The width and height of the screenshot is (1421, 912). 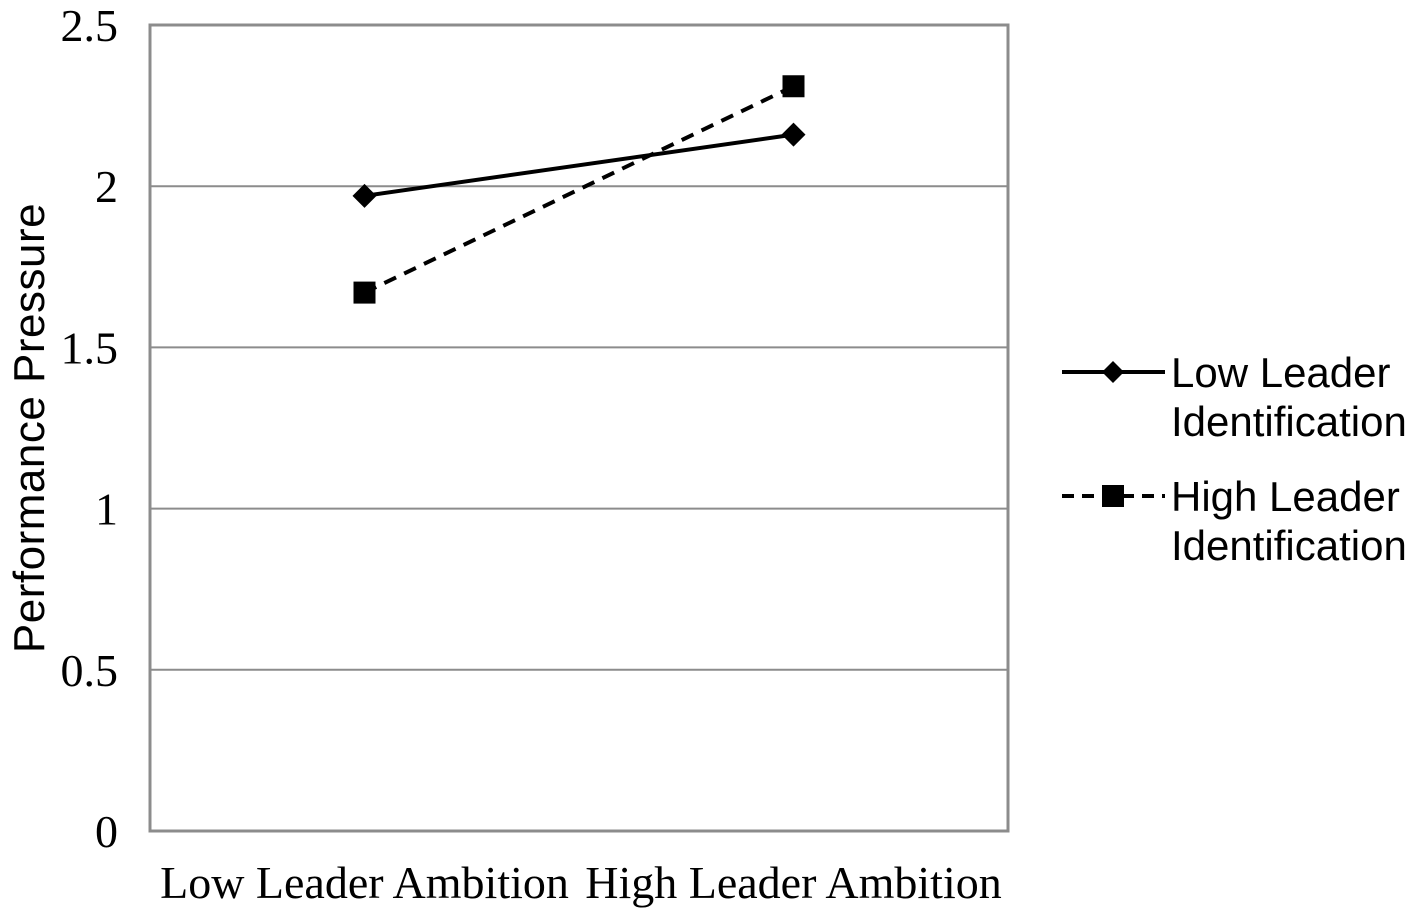 What do you see at coordinates (90, 347) in the screenshot?
I see `y-tick-label: 1.5` at bounding box center [90, 347].